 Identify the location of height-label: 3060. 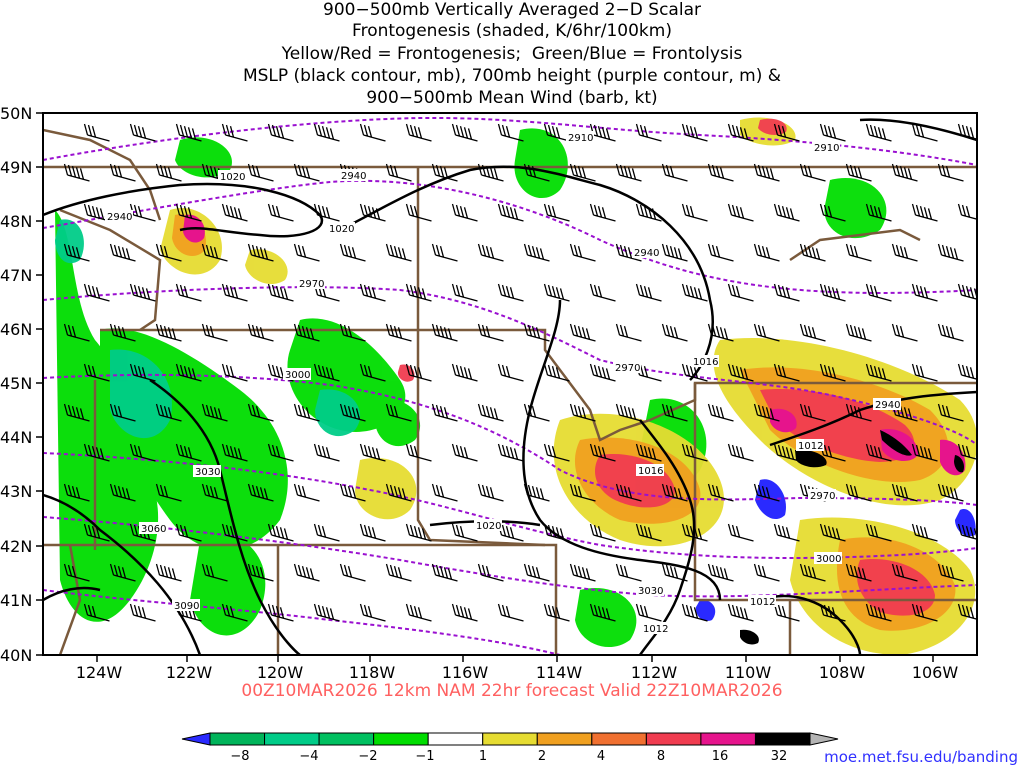
(153, 529).